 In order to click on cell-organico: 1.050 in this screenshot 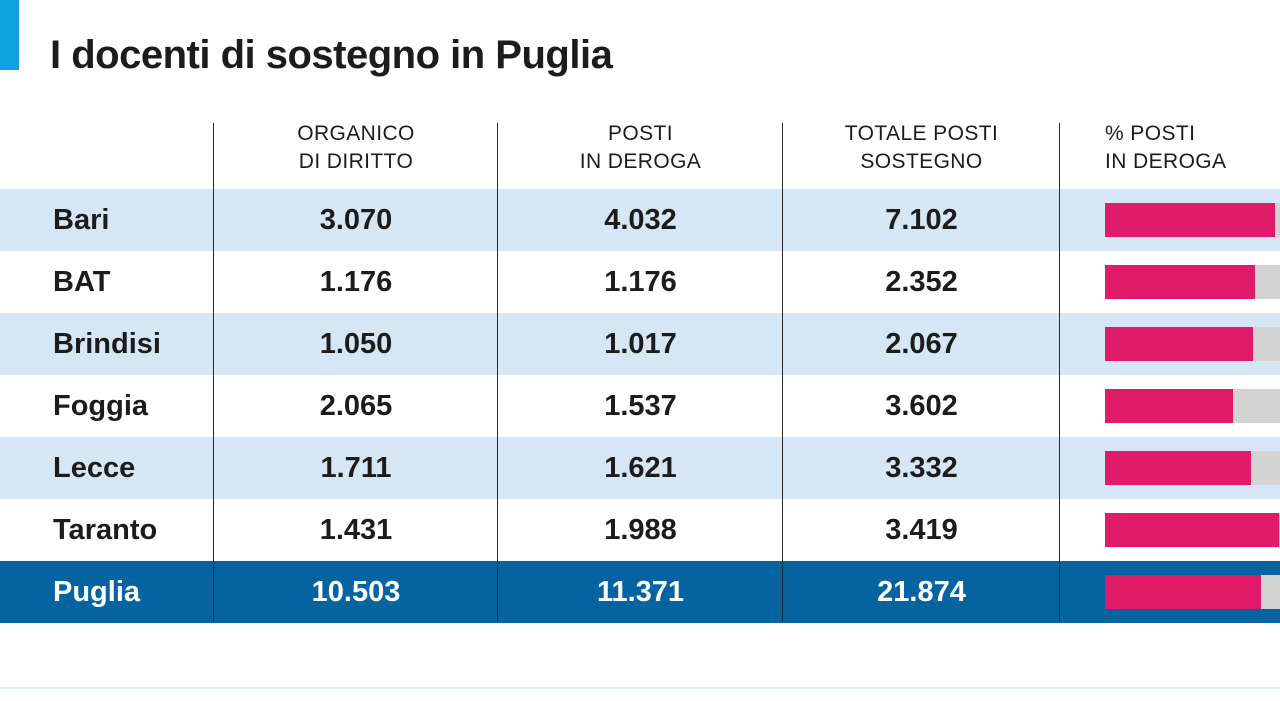, I will do `click(356, 344)`.